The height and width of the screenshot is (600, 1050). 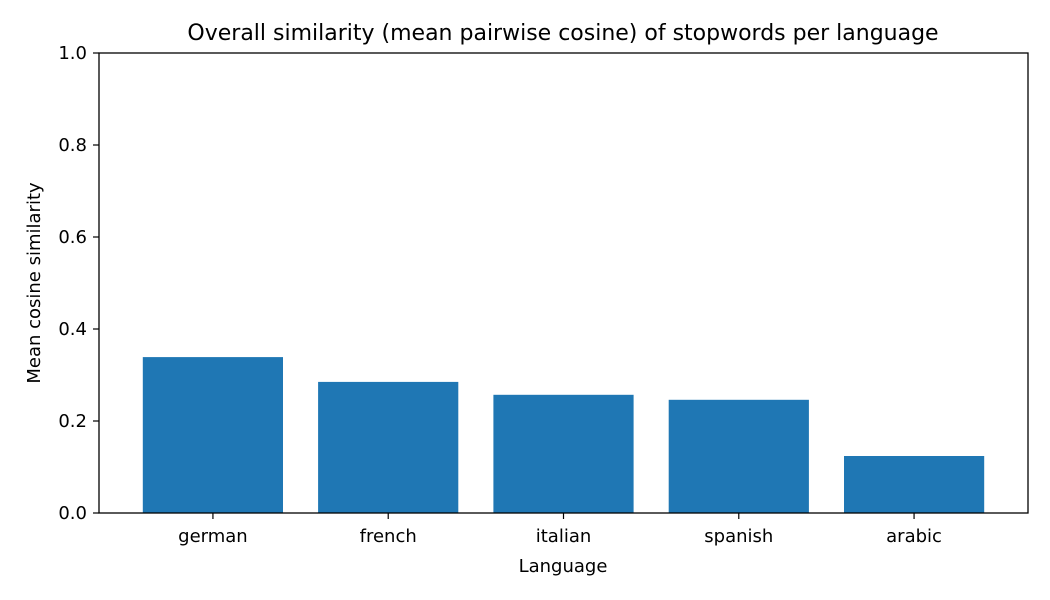 What do you see at coordinates (388, 447) in the screenshot?
I see `bar-french` at bounding box center [388, 447].